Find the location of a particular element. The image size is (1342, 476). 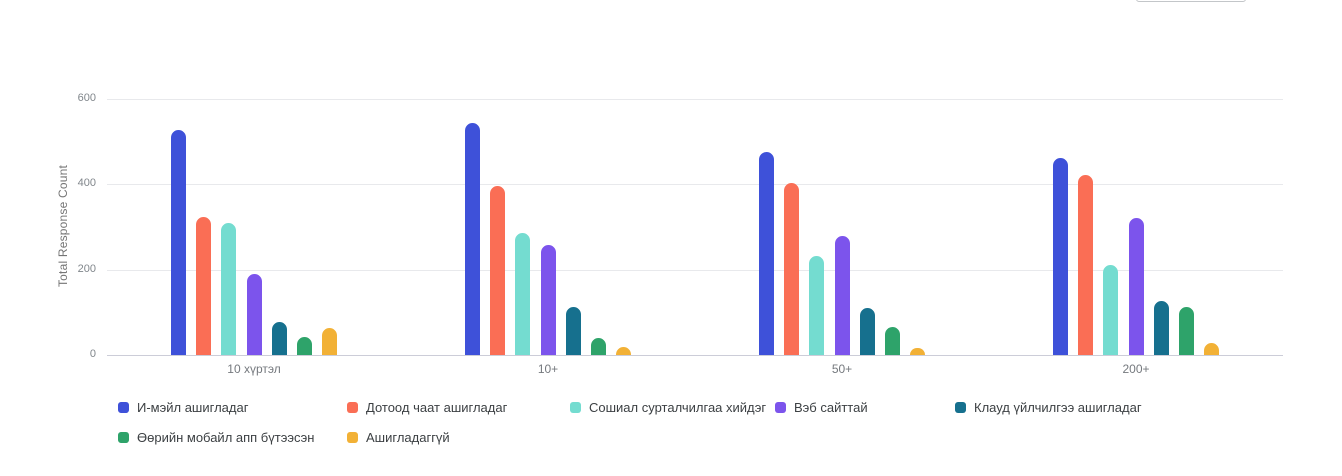

legend-item-1: Дотоод чаат ашигладаг is located at coordinates (427, 407).